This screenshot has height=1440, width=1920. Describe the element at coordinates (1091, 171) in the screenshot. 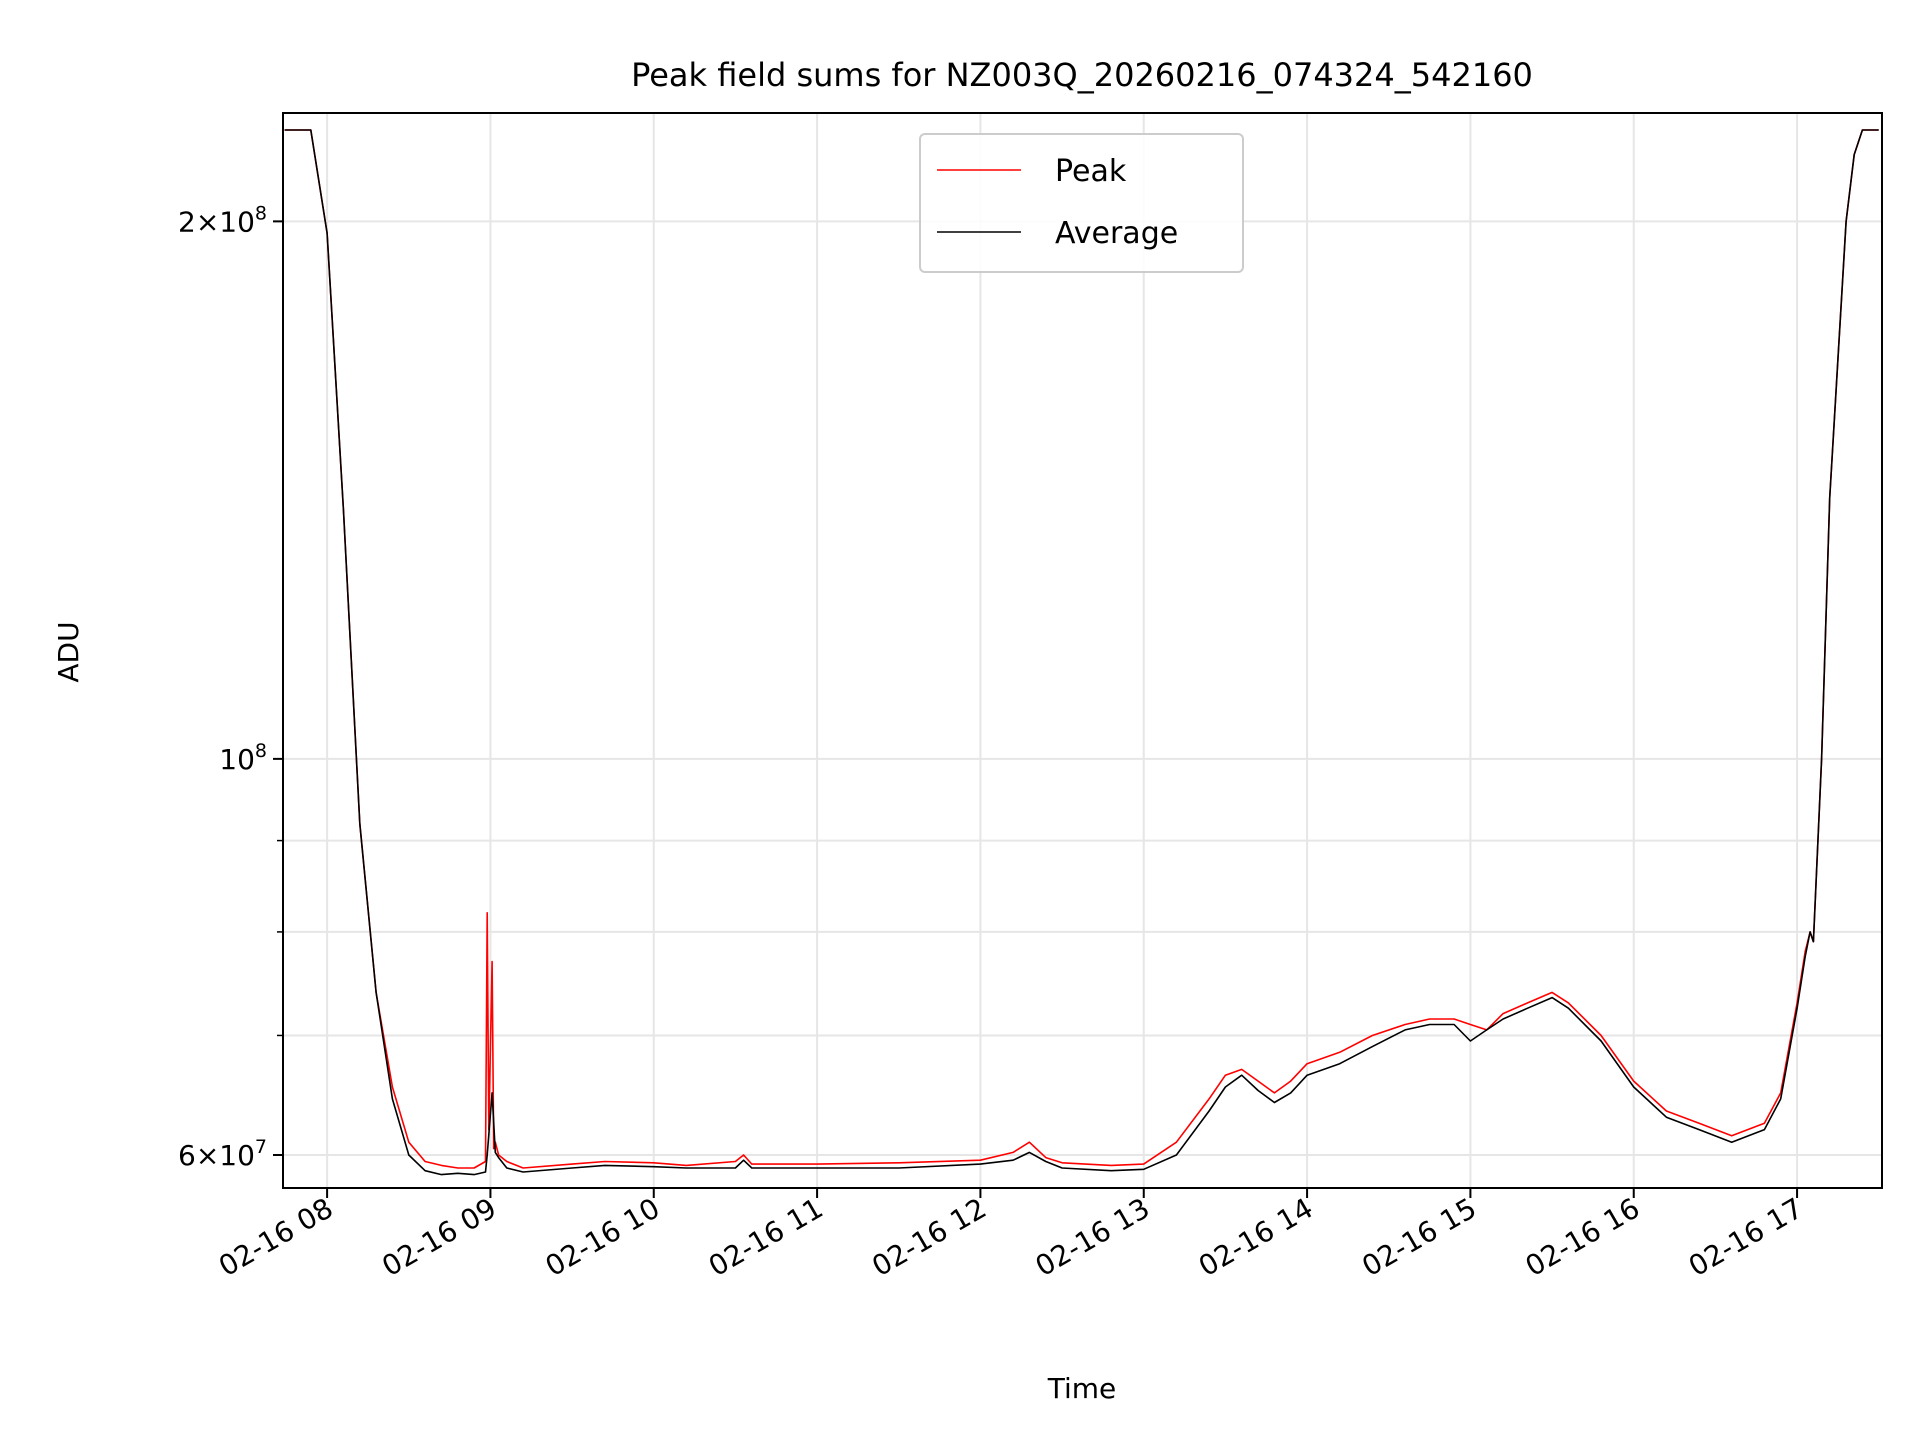

I see `legend-peak-label: Peak` at that location.